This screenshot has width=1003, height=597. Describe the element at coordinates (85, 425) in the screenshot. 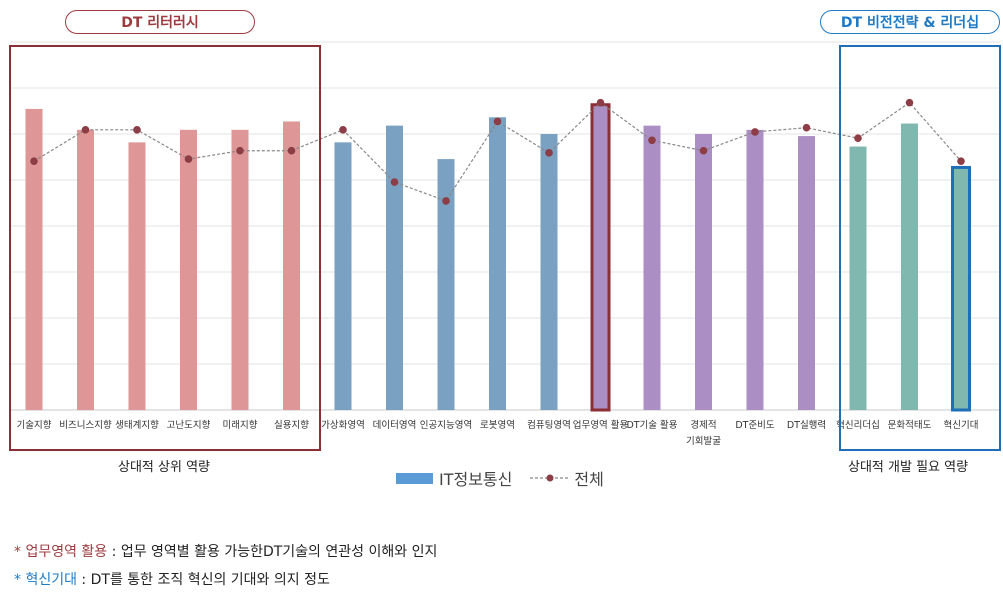

I see `category-label: 비즈니스지향` at that location.